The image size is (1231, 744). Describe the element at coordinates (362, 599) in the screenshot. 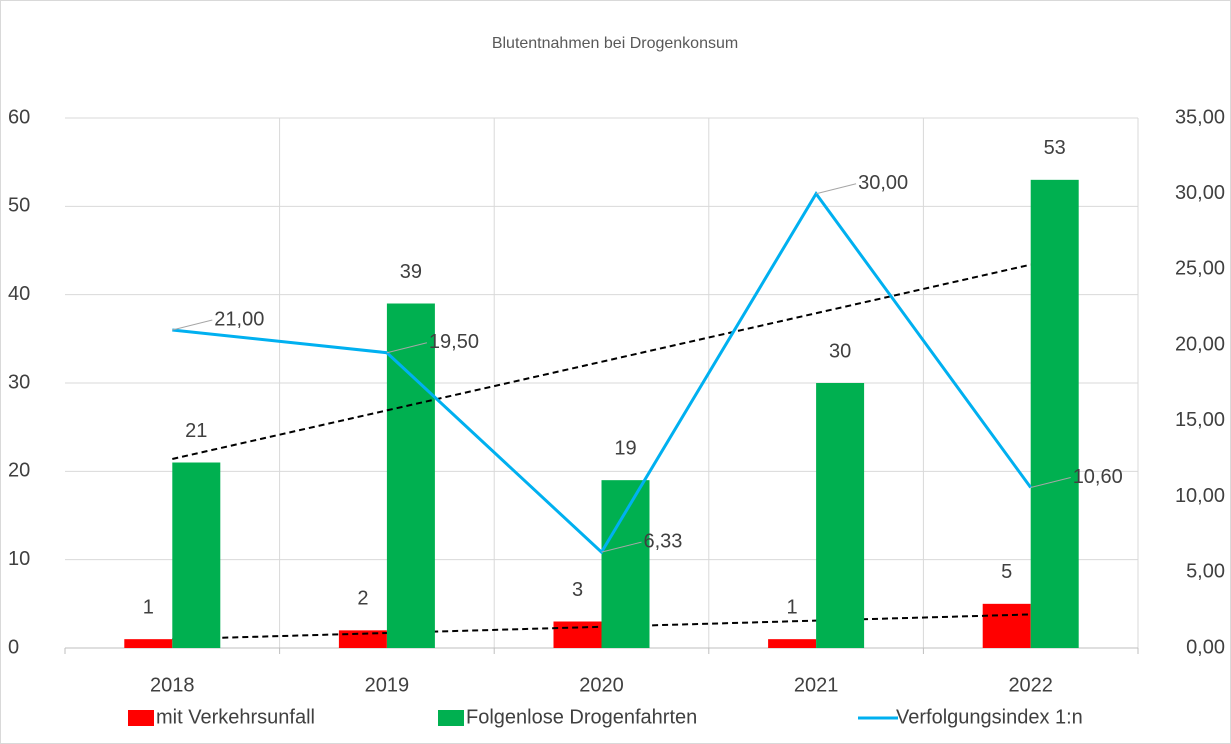

I see `bar-label: 2` at that location.